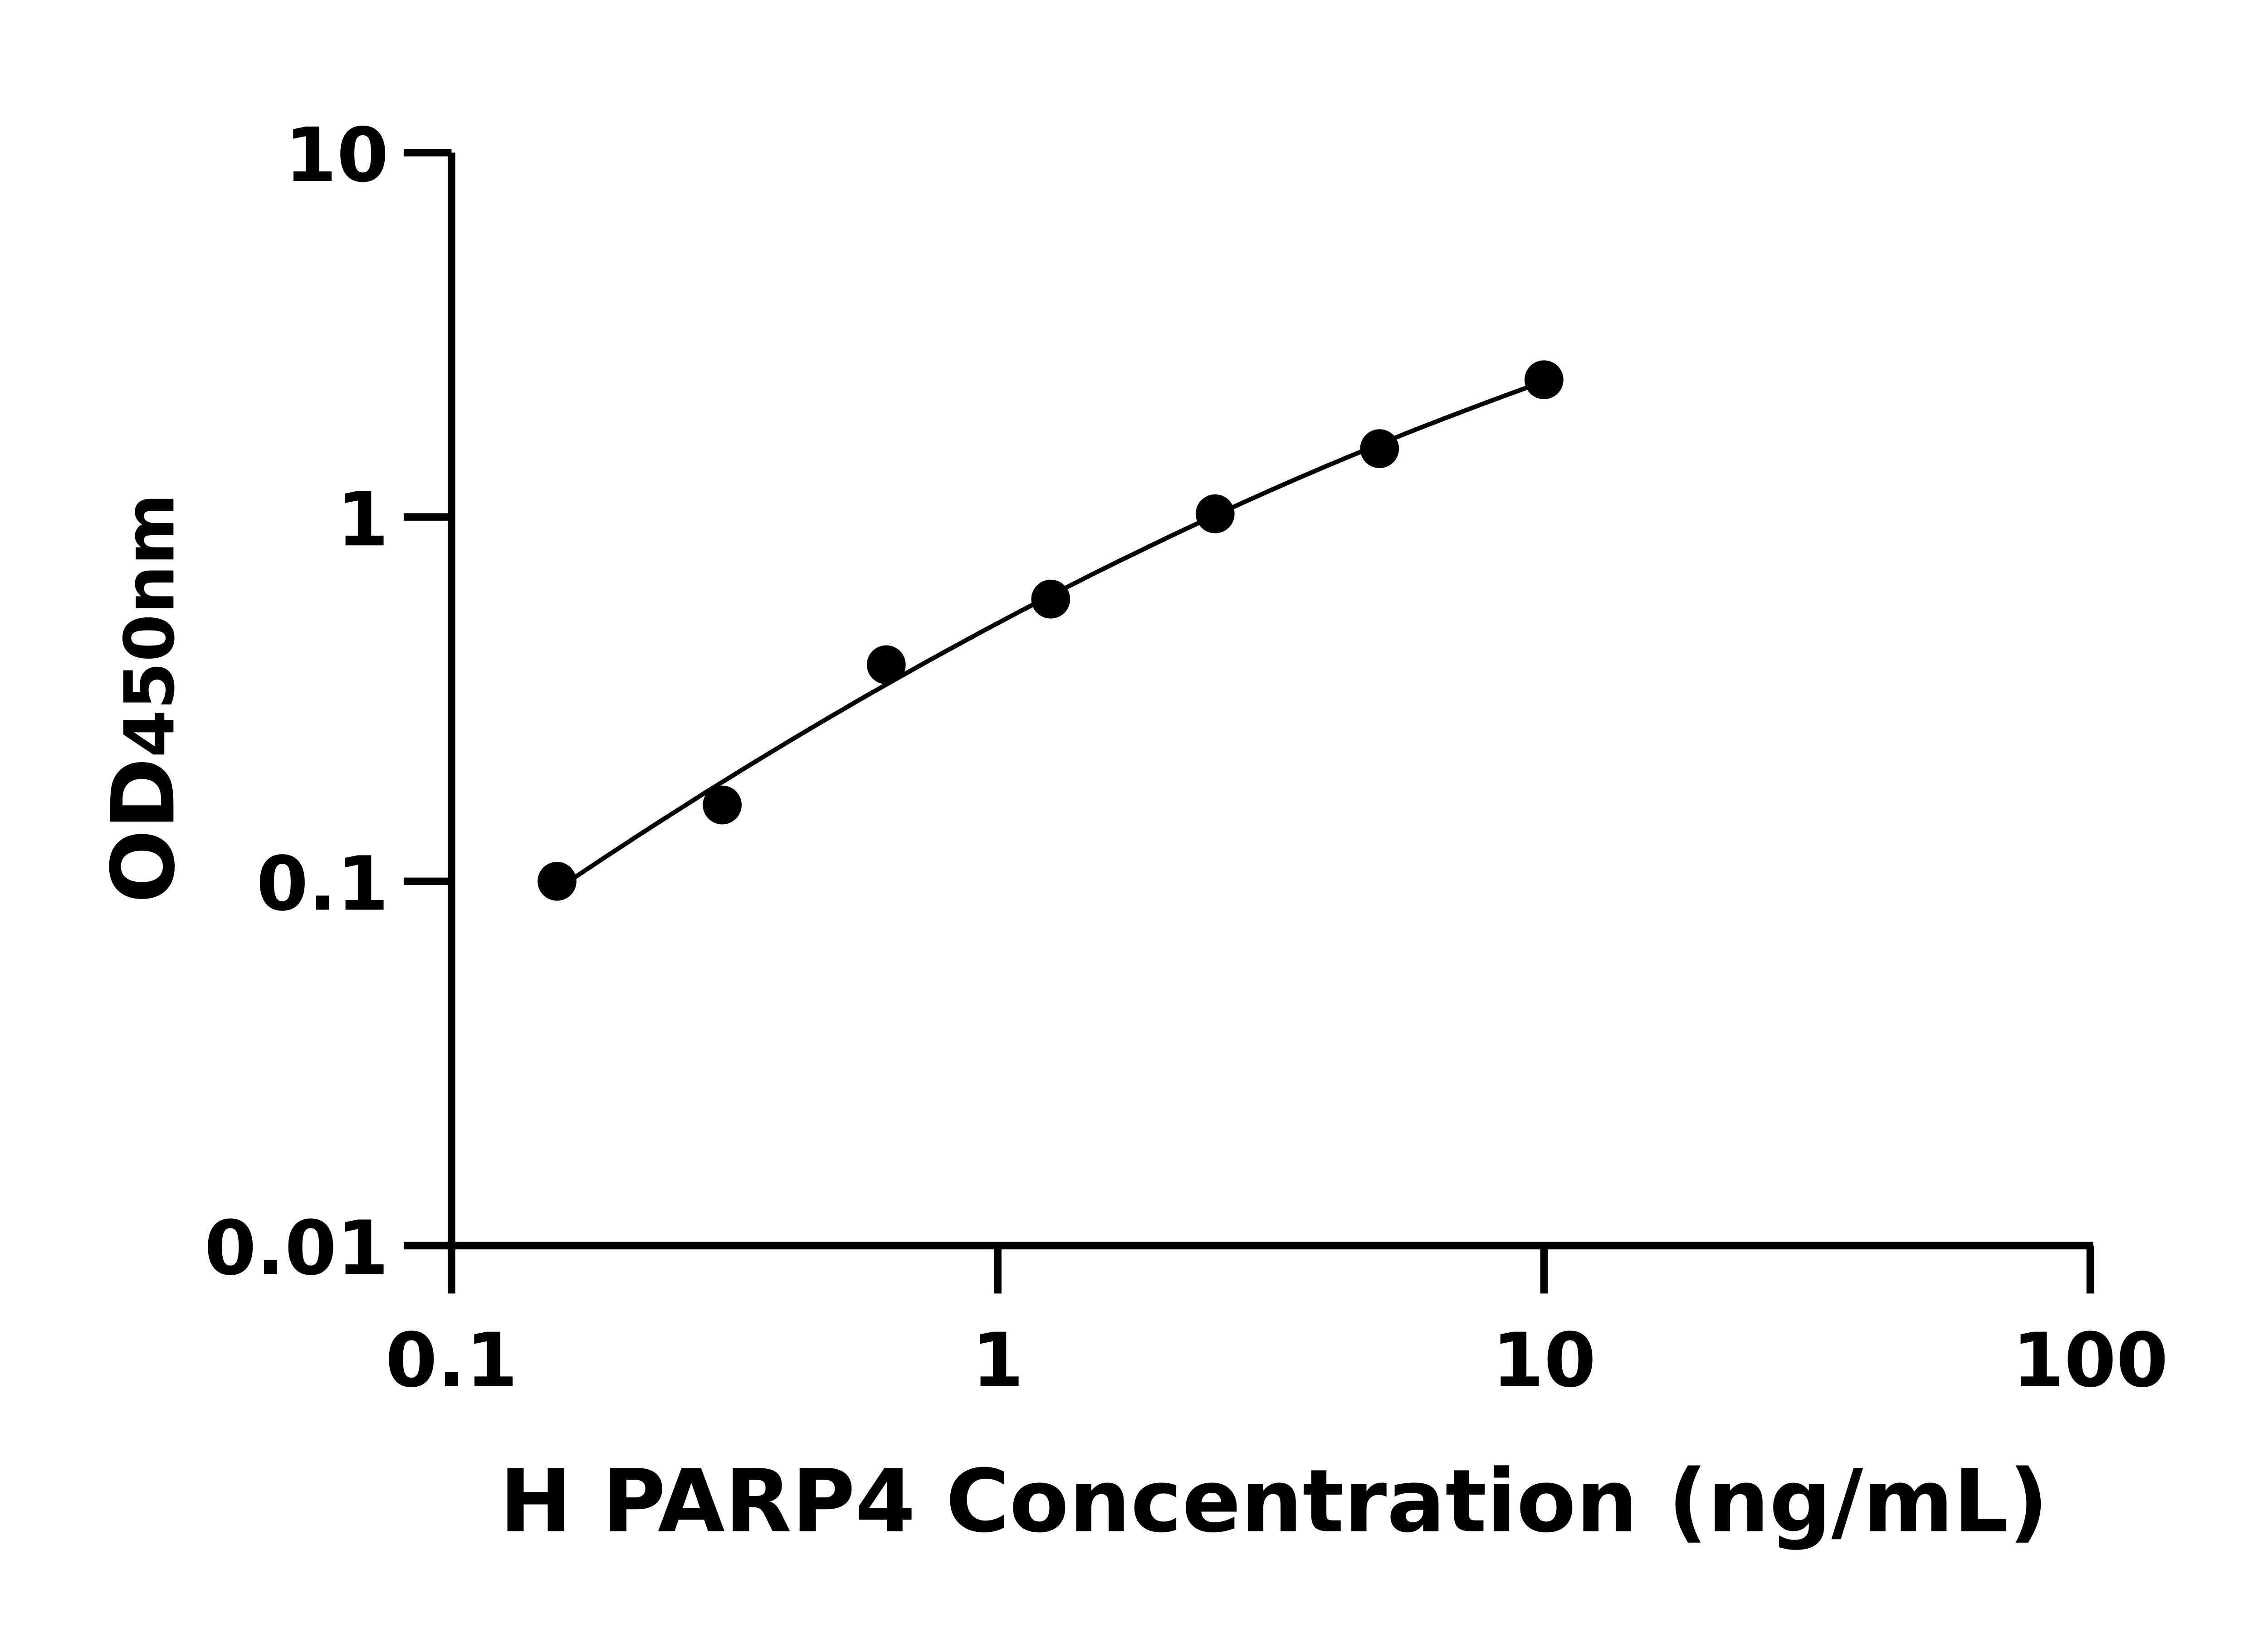 The image size is (2268, 1633). Describe the element at coordinates (150, 626) in the screenshot. I see `y-axis-title-sub: 450nm` at that location.